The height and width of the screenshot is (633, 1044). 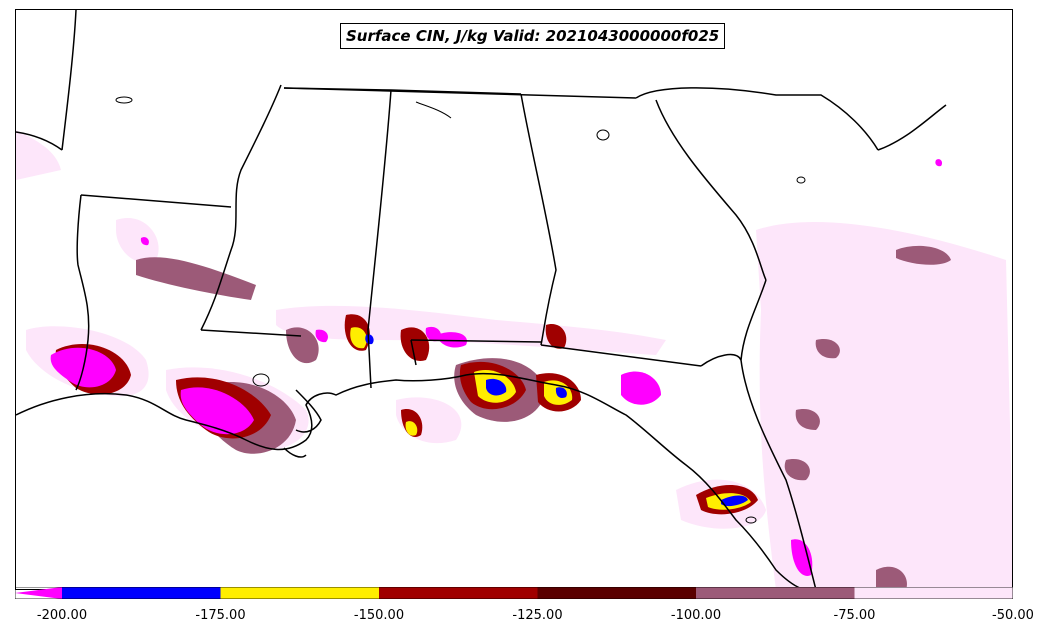 I want to click on colorbar-tick-label: -50.00, so click(x=1013, y=615).